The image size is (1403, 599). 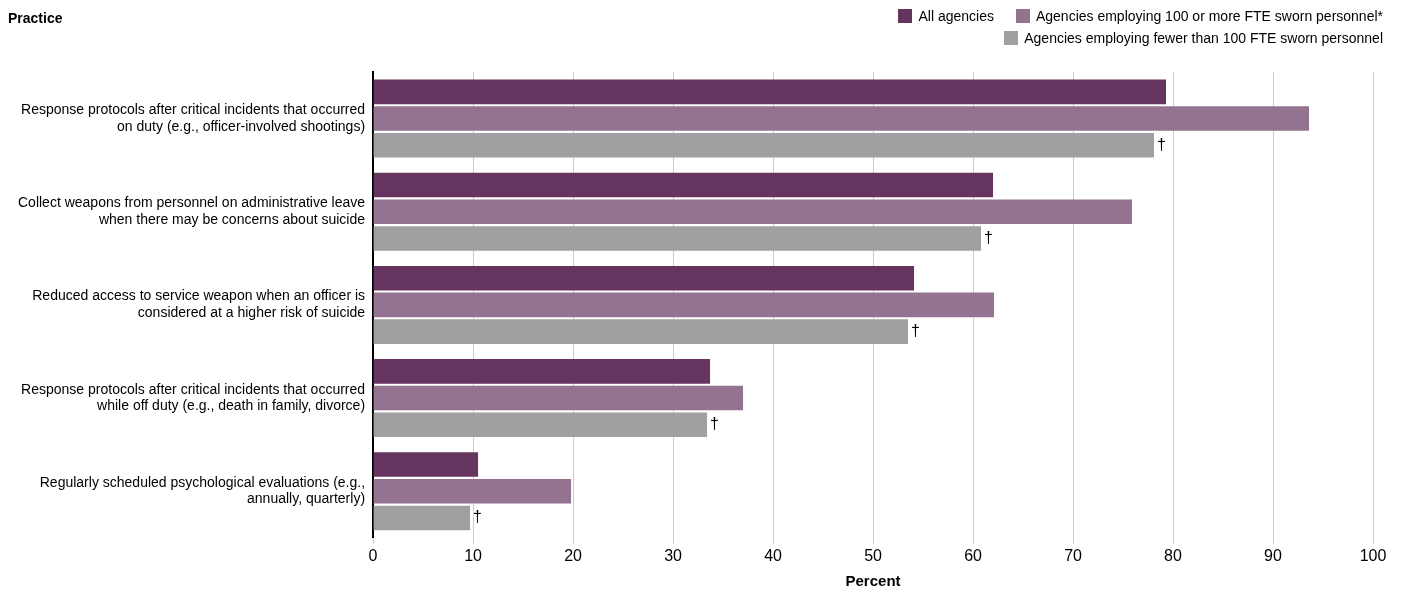 What do you see at coordinates (673, 555) in the screenshot?
I see `x-tick-label: 30` at bounding box center [673, 555].